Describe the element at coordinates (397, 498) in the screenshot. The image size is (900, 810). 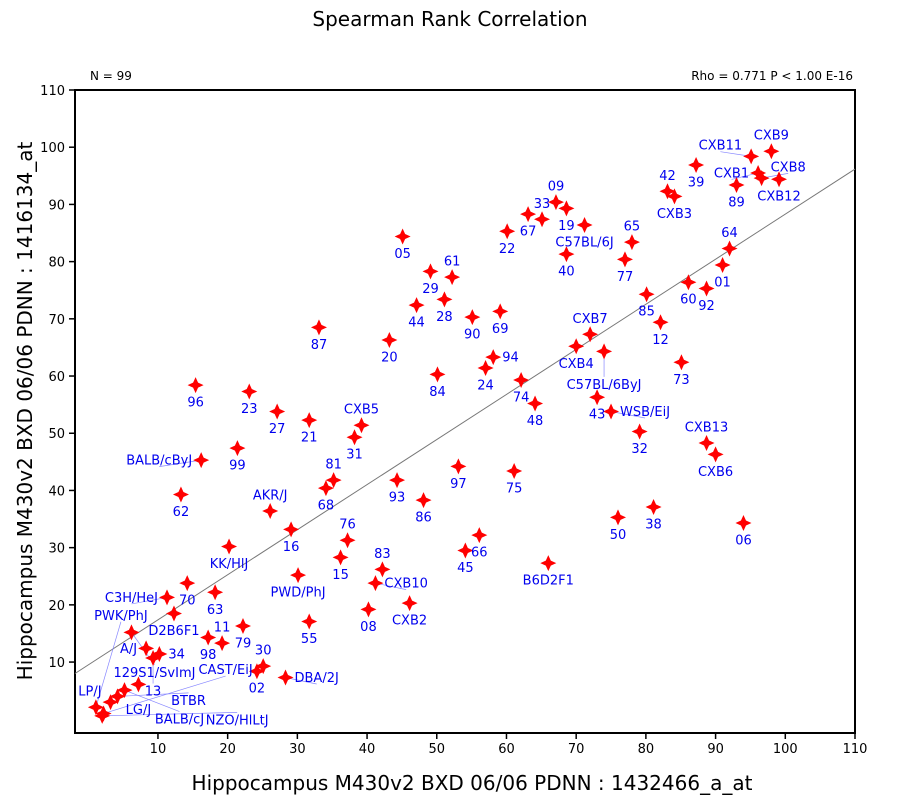
I see `point-label: 93` at that location.